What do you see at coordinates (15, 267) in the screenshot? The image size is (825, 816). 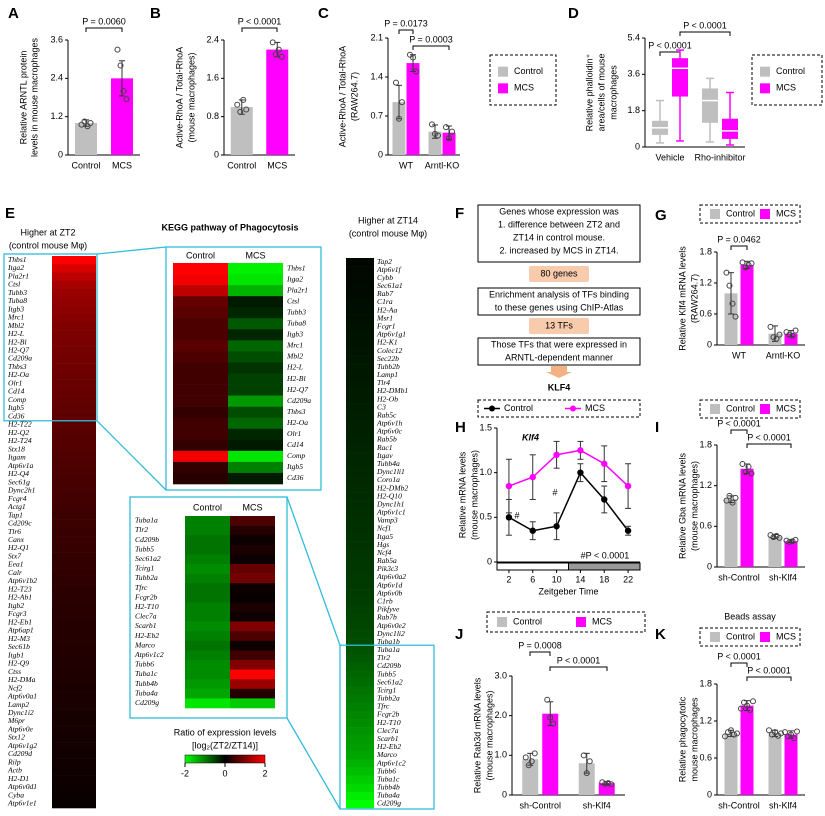 I see `gene-label: Itga2` at bounding box center [15, 267].